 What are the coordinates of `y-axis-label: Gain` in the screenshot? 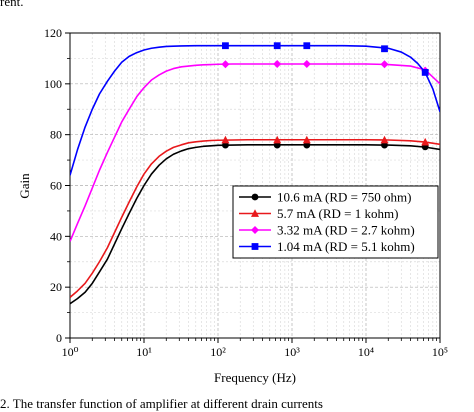 It's located at (24, 186).